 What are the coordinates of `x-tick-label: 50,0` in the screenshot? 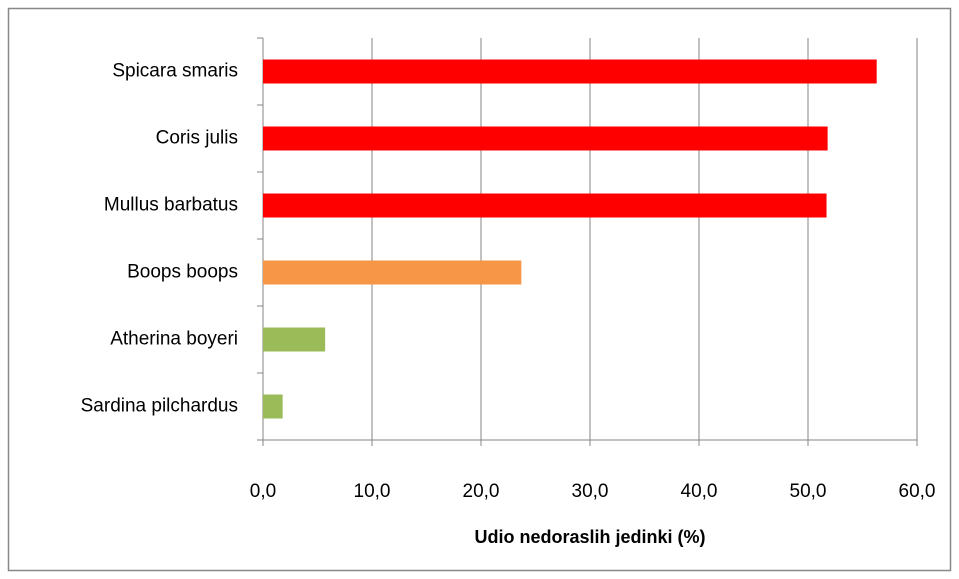 It's located at (808, 491).